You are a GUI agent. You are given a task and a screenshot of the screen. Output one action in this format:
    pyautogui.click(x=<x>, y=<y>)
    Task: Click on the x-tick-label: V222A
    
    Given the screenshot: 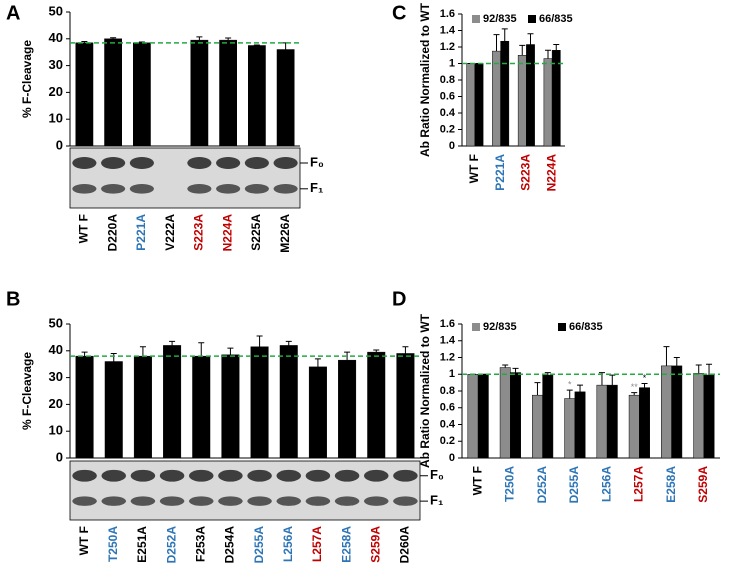 What is the action you would take?
    pyautogui.click(x=170, y=232)
    